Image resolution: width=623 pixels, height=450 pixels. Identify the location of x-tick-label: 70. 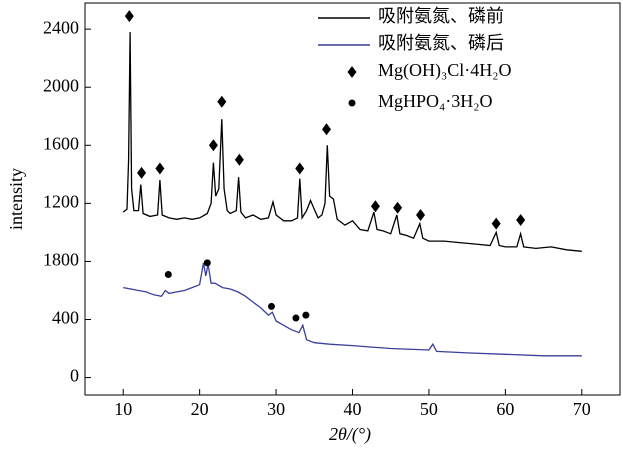
(582, 409).